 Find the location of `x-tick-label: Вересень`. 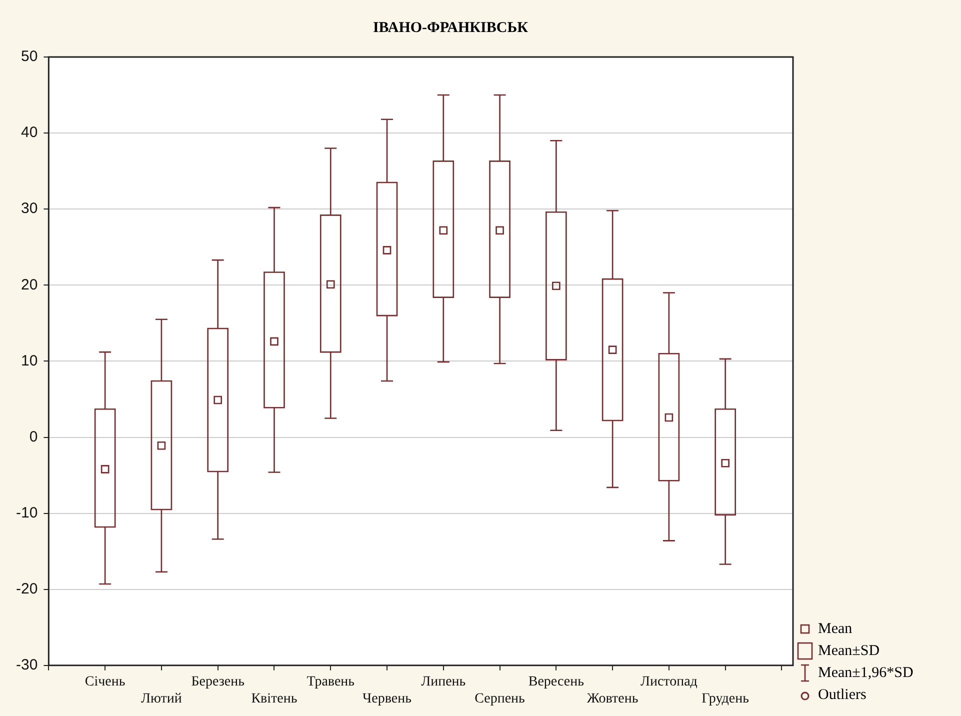

x-tick-label: Вересень is located at coordinates (556, 682).